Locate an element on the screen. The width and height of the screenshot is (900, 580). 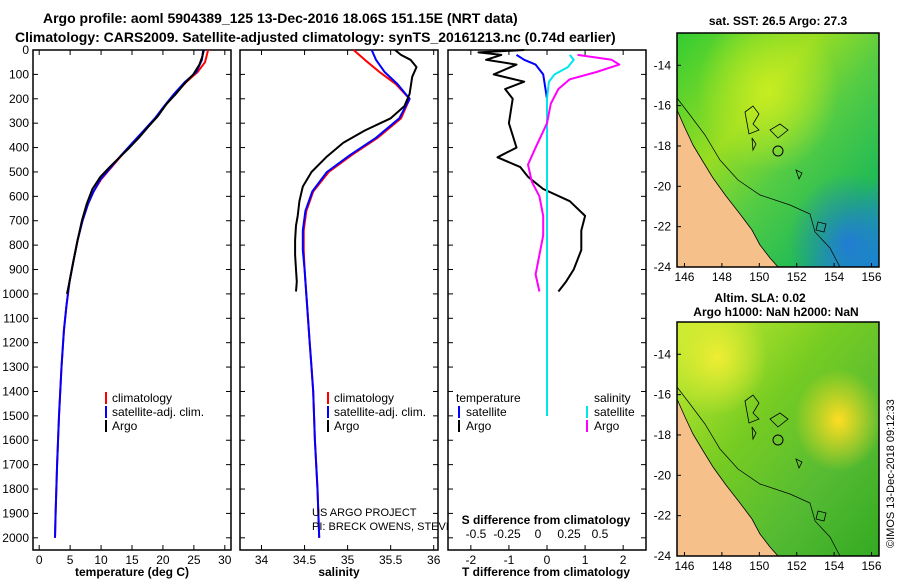
x-tick-label: 2 is located at coordinates (623, 560).